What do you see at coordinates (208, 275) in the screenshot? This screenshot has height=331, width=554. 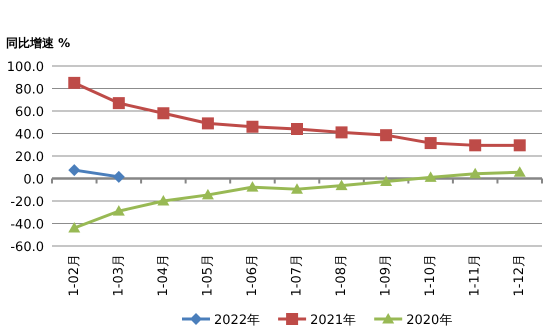 I see `x-tick-label: 1-05月` at bounding box center [208, 275].